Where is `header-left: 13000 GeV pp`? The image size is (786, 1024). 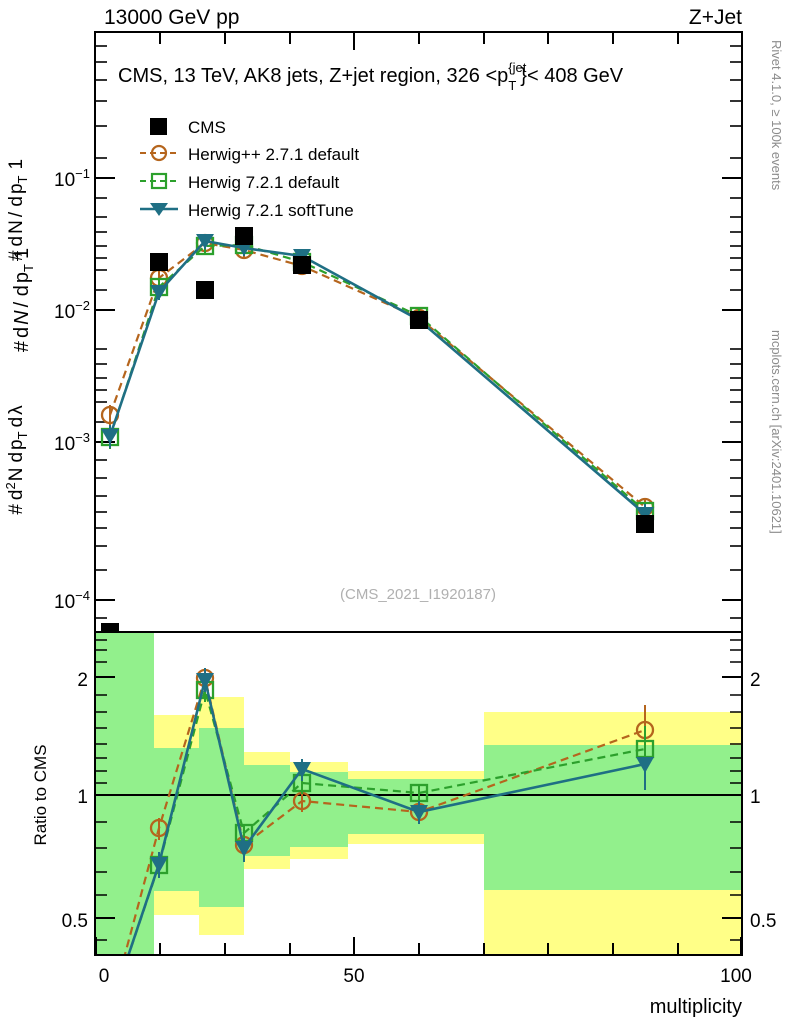
header-left: 13000 GeV pp is located at coordinates (171, 17).